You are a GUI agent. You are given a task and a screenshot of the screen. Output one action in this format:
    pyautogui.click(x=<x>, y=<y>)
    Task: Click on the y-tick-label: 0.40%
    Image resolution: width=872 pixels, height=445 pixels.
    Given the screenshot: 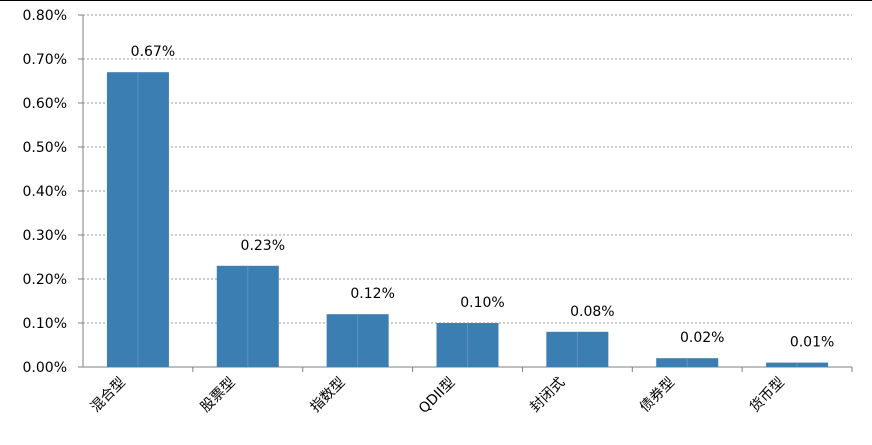 What is the action you would take?
    pyautogui.click(x=45, y=192)
    